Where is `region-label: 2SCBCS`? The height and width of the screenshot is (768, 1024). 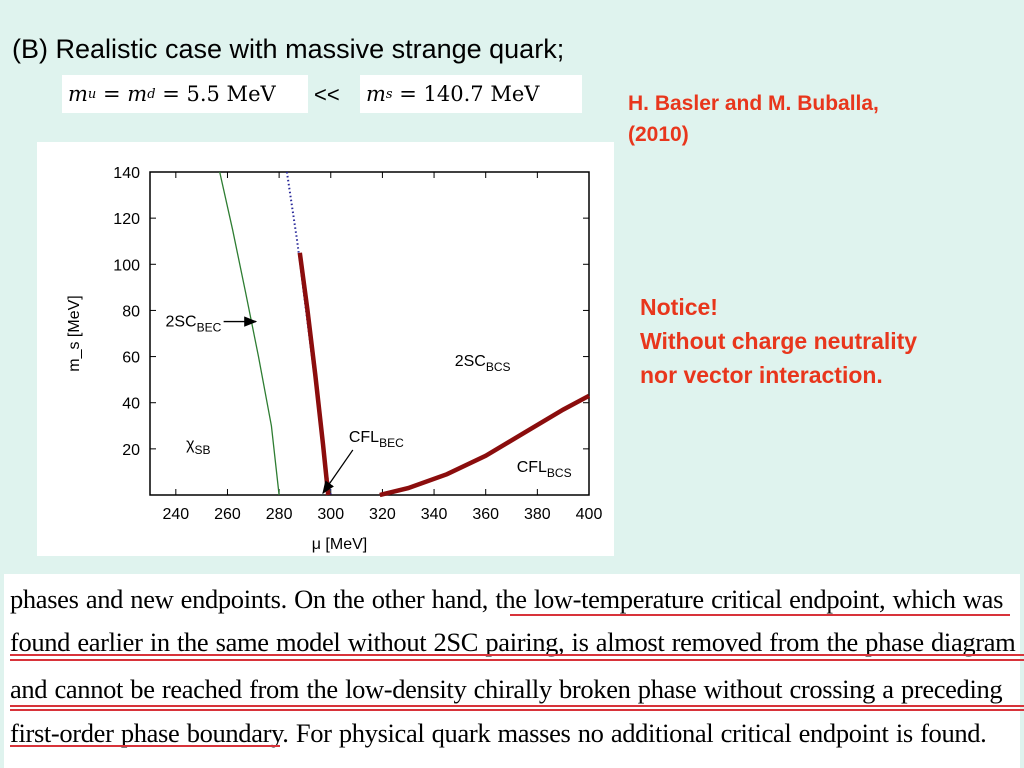 region-label: 2SCBCS is located at coordinates (483, 363).